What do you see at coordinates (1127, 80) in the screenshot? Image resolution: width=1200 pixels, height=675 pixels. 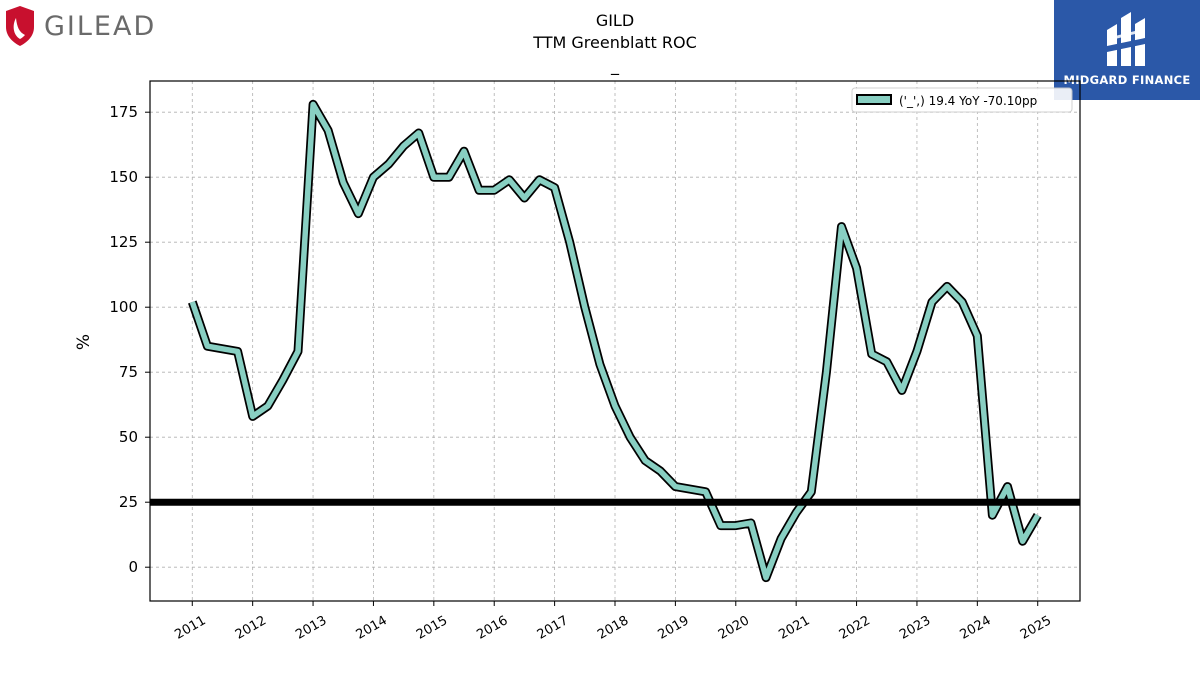 I see `midgard-logo-text: MIDGARD FINANCE` at bounding box center [1127, 80].